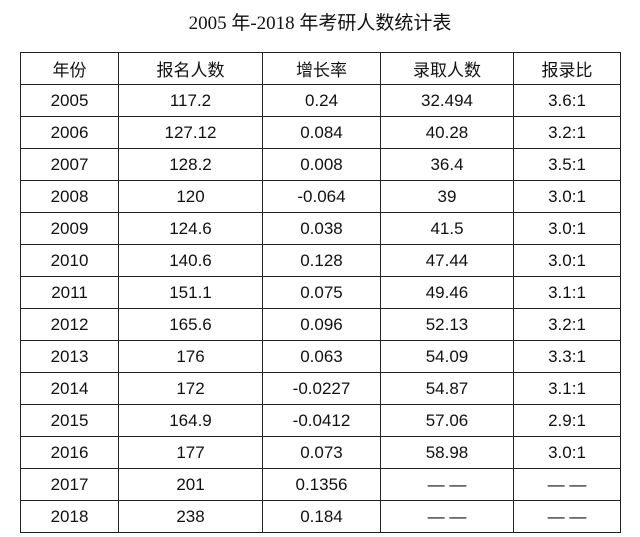 The width and height of the screenshot is (640, 537). I want to click on table-cell: 3.6:1, so click(567, 100).